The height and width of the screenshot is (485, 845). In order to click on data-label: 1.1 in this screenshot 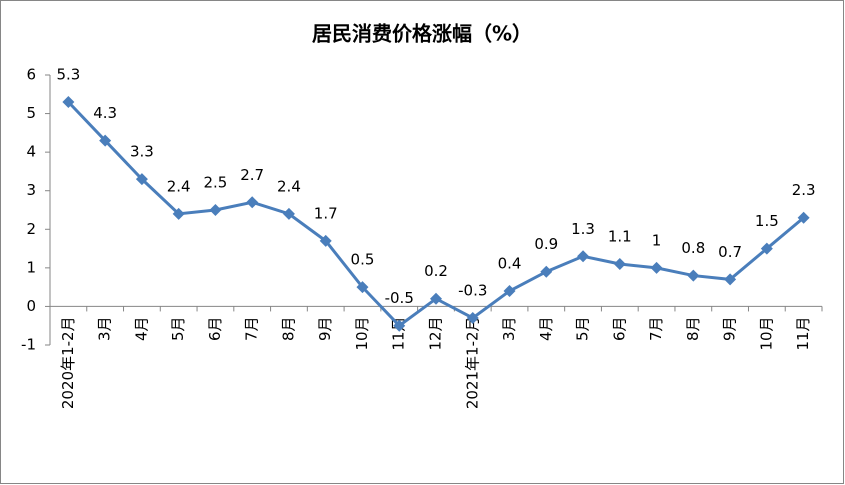, I will do `click(620, 237)`.